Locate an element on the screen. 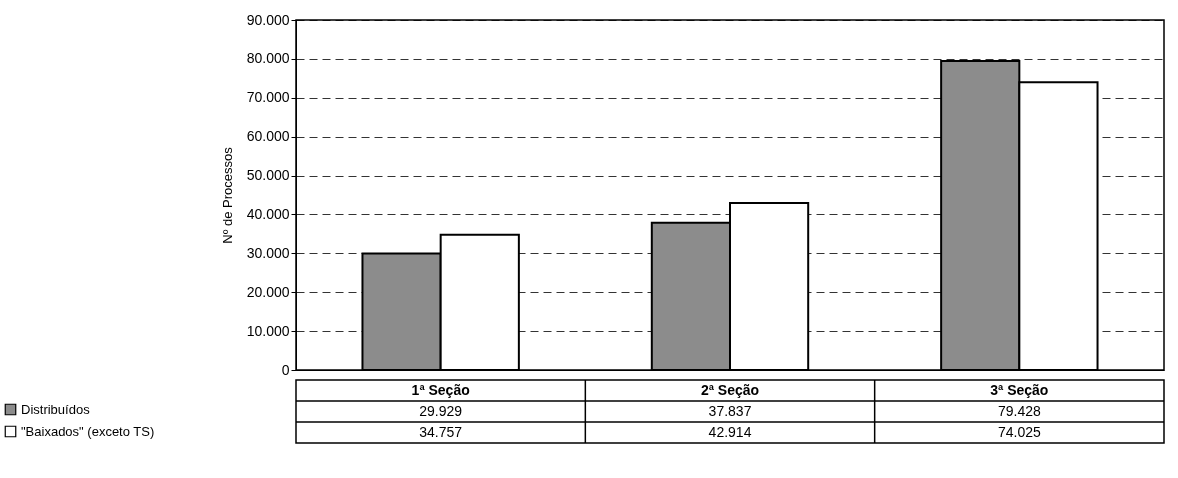  y-tick-label: 0 is located at coordinates (285, 369).